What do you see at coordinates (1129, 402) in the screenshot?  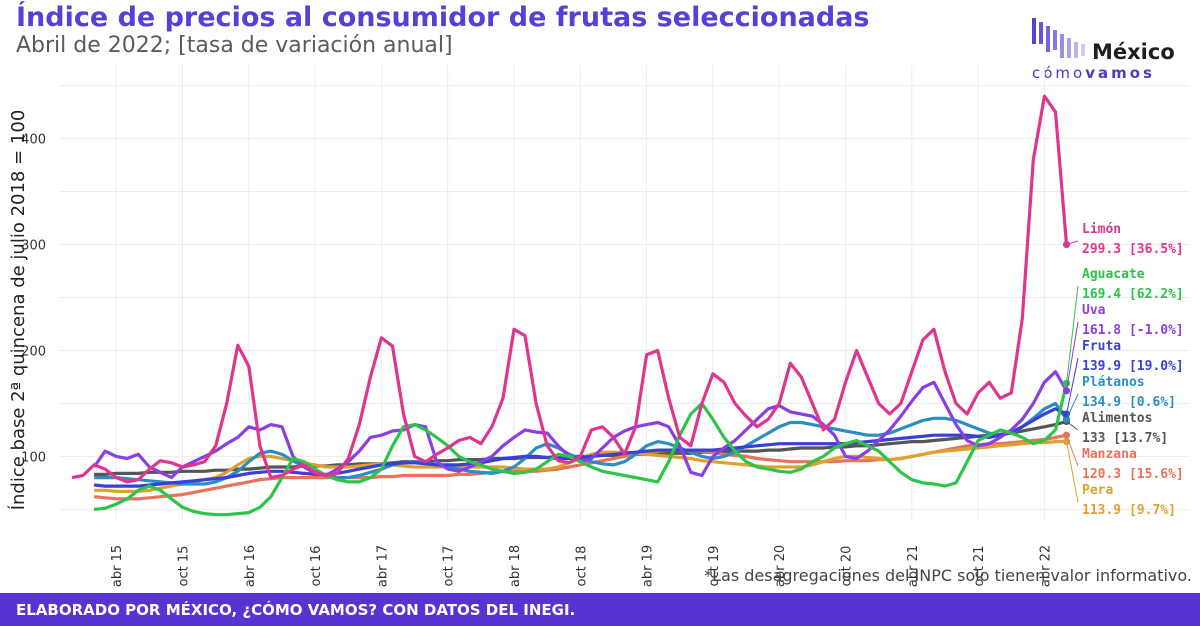 I see `series-label-value: 134.9 [0.6%]` at bounding box center [1129, 402].